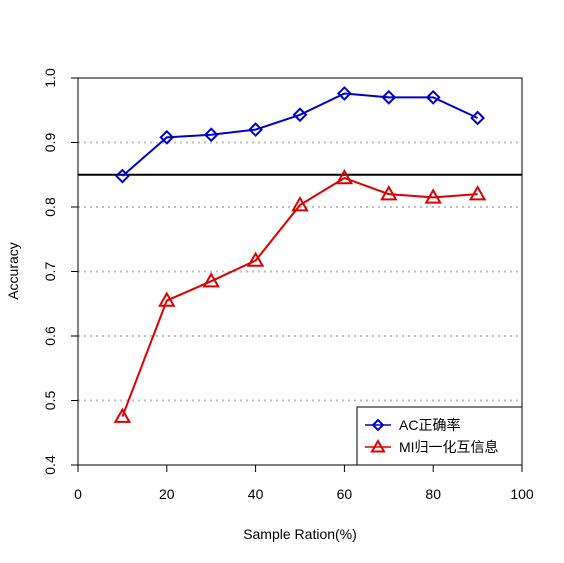  I want to click on x-tick-label-80: 80, so click(433, 494).